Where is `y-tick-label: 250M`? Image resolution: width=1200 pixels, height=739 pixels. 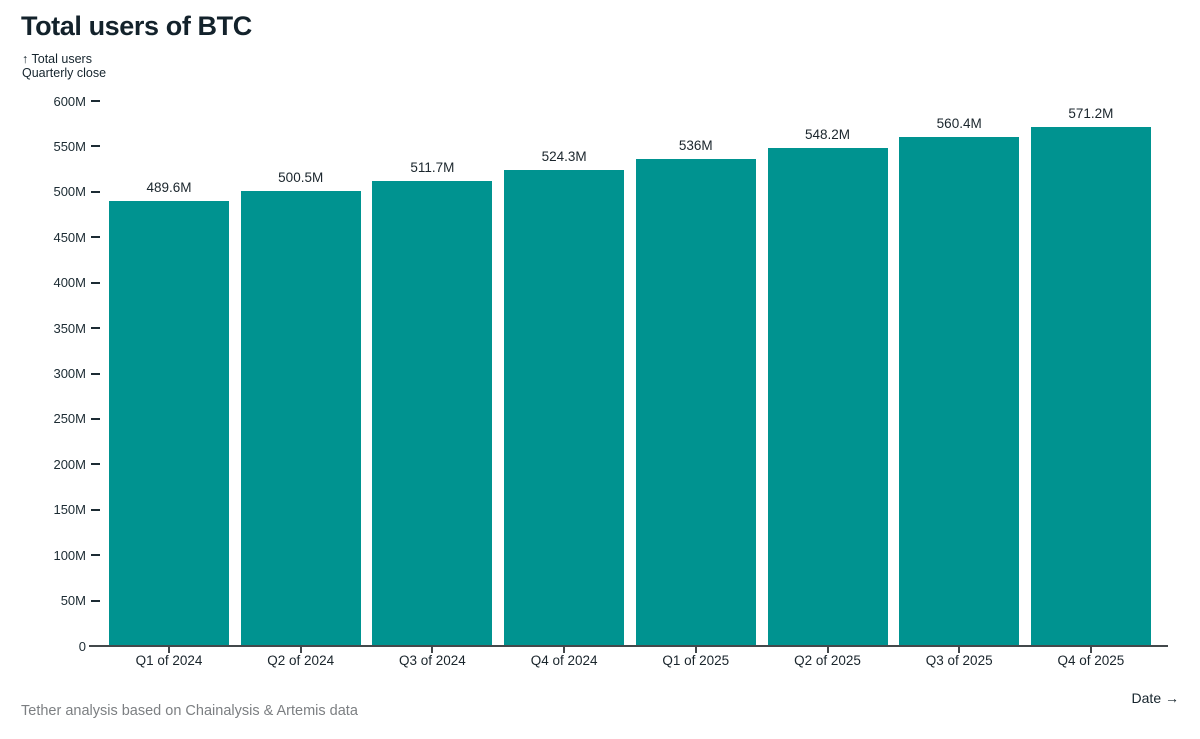 y-tick-label: 250M is located at coordinates (69, 419).